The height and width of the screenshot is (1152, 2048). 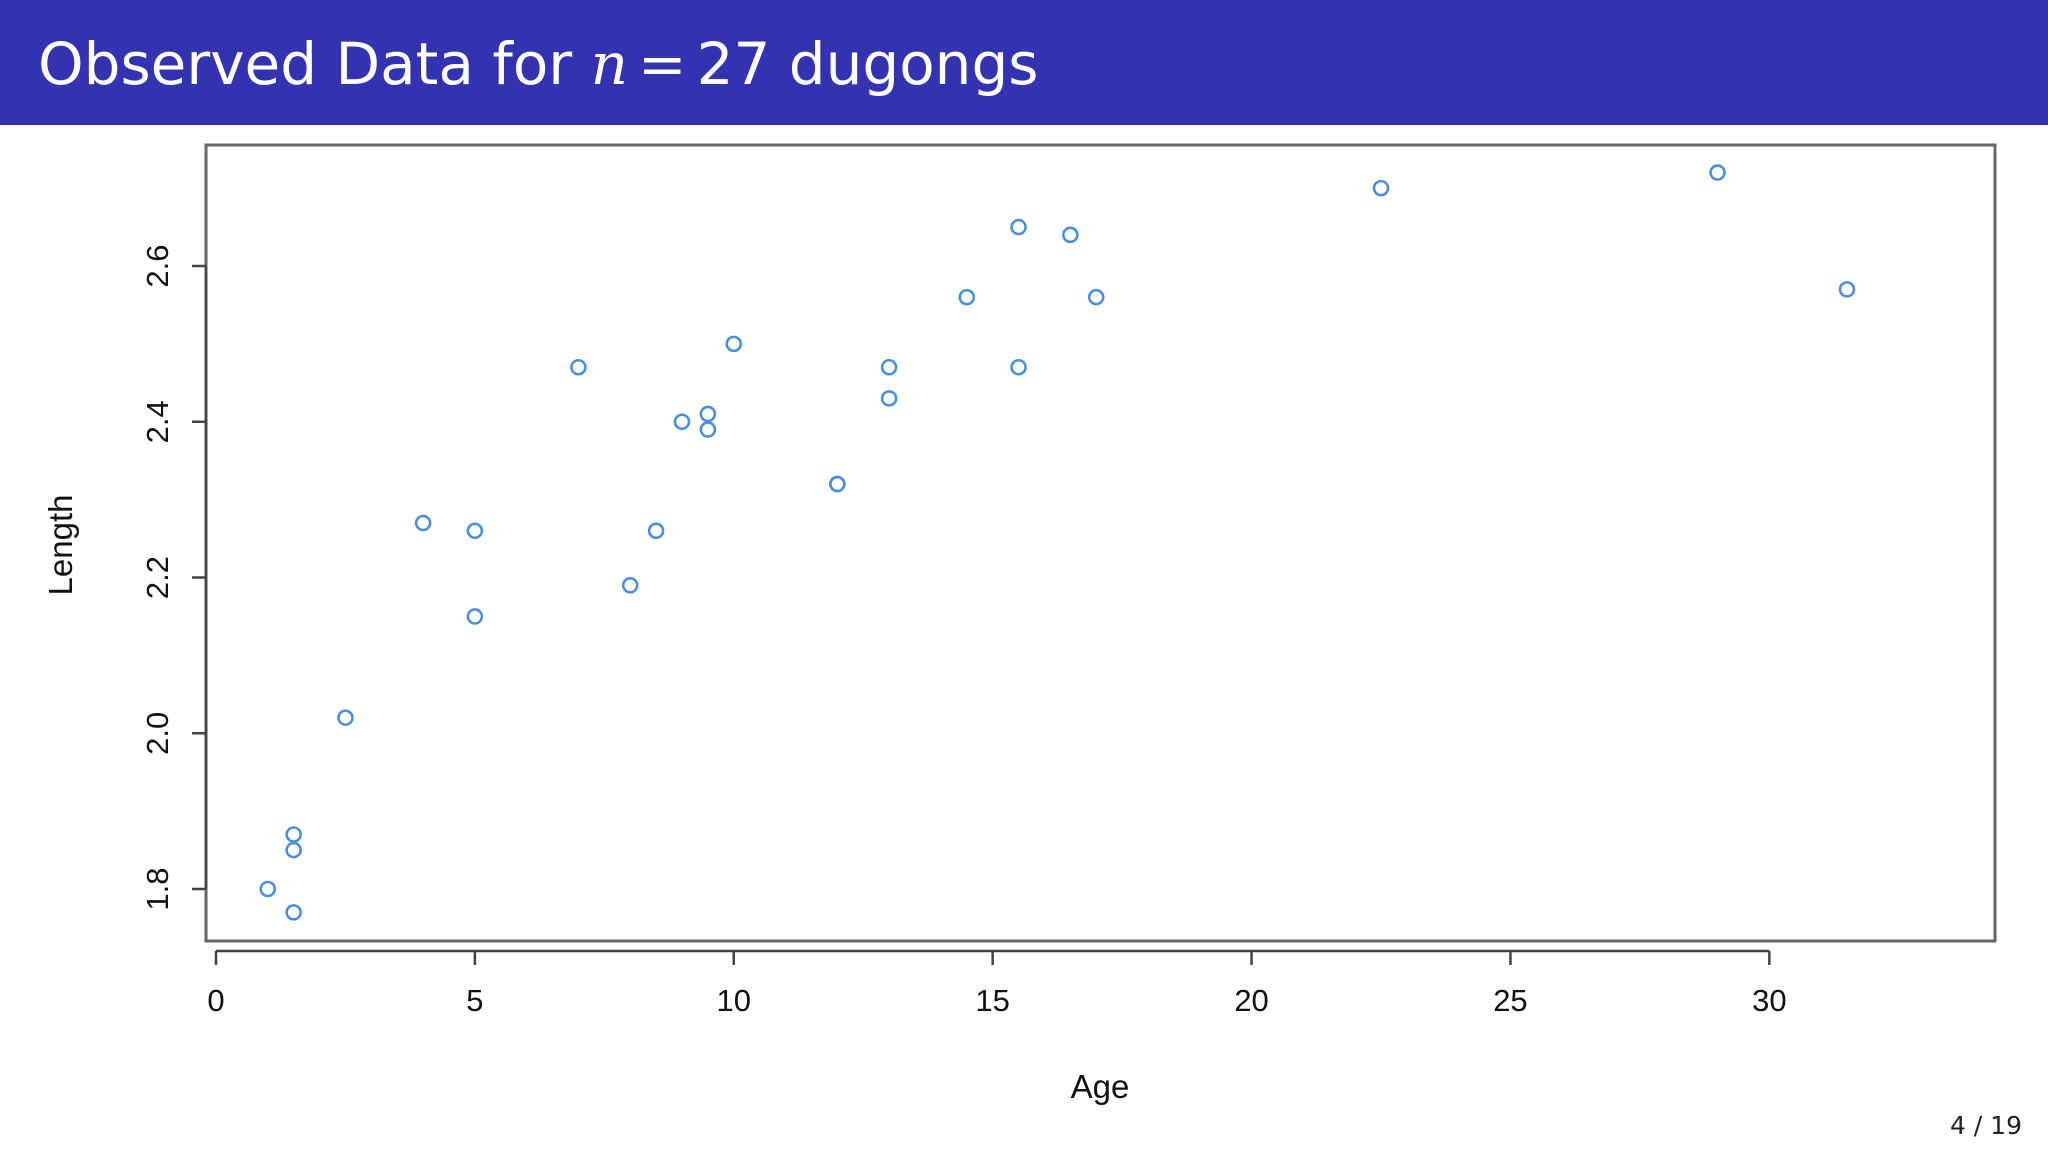 I want to click on slide-title-bar: Observed Data for n = 27 dugongs, so click(x=1024, y=62).